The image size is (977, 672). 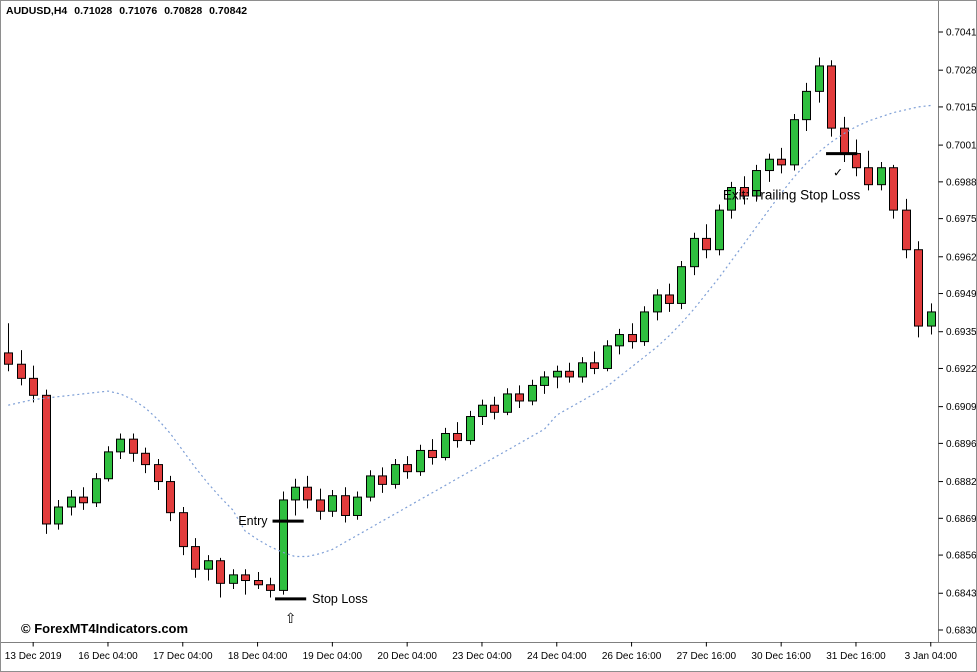 I want to click on exit-annotation: ✓ Exit: Trailing Stop Loss, so click(x=792, y=177).